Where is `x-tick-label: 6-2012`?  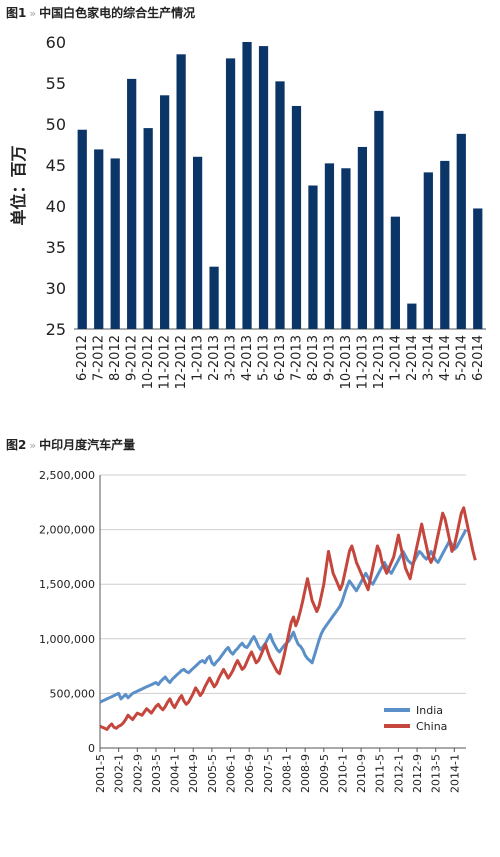 x-tick-label: 6-2012 is located at coordinates (82, 358).